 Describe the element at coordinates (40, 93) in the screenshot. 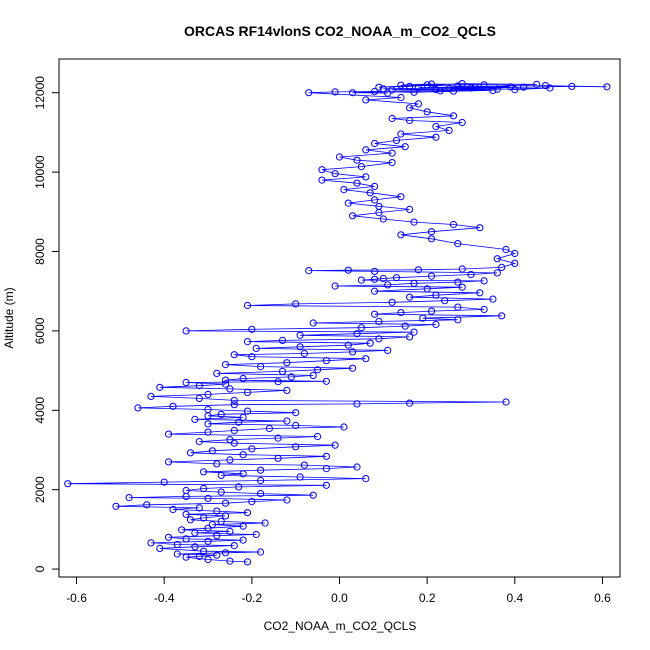

I see `y-tick-label: 12000` at that location.